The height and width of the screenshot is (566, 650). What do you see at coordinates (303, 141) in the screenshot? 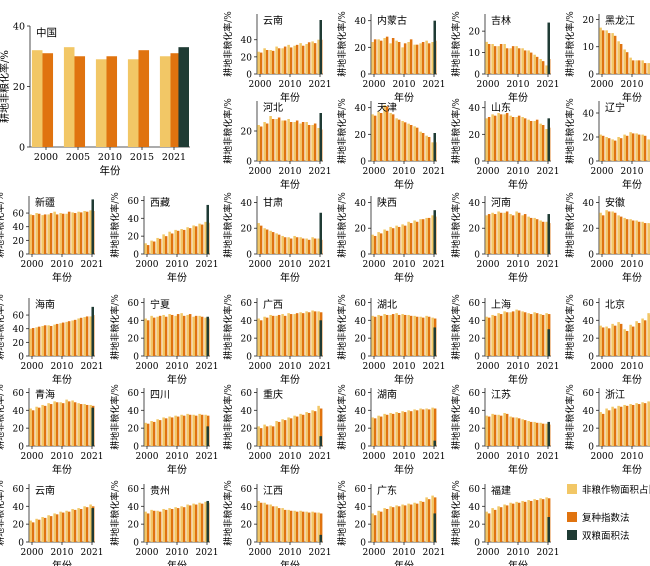
I see `bar-2014-s1` at bounding box center [303, 141].